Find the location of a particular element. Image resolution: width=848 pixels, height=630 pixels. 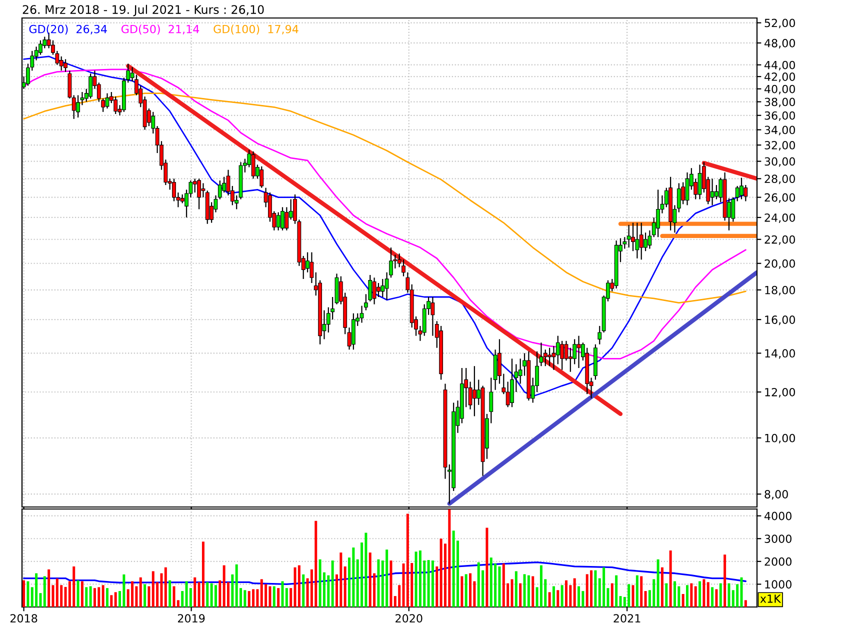

y-tick-label: 20,00 is located at coordinates (780, 264).